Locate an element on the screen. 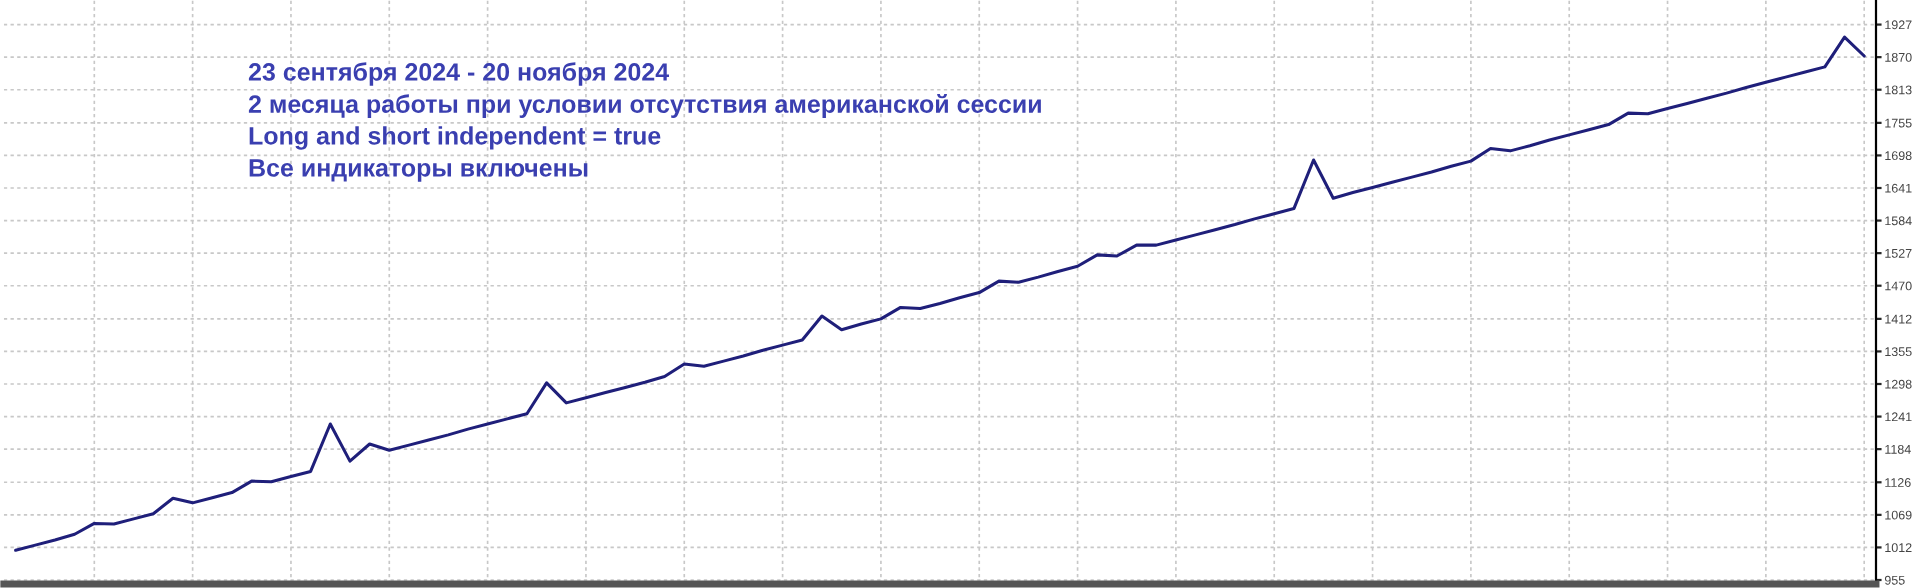  annotation: 23 сентября 2024 - 20 ноября 2024 is located at coordinates (459, 74).